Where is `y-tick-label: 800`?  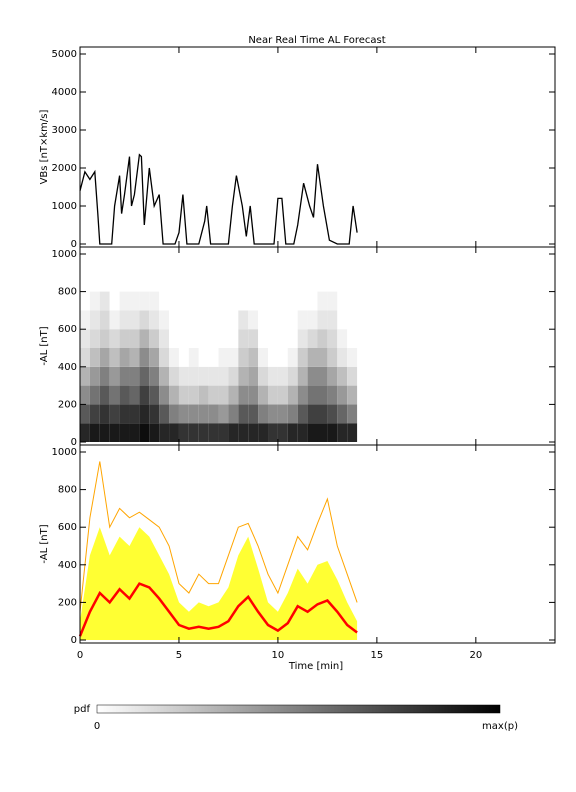
y-tick-label: 800 is located at coordinates (67, 292).